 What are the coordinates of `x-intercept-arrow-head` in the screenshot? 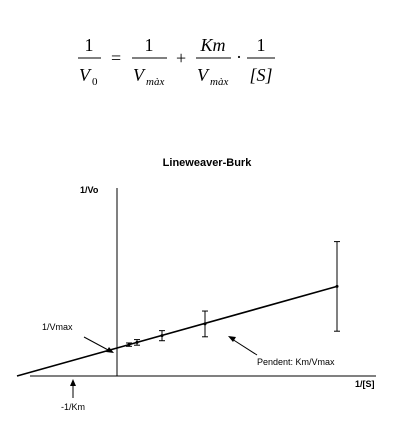 It's located at (73, 382).